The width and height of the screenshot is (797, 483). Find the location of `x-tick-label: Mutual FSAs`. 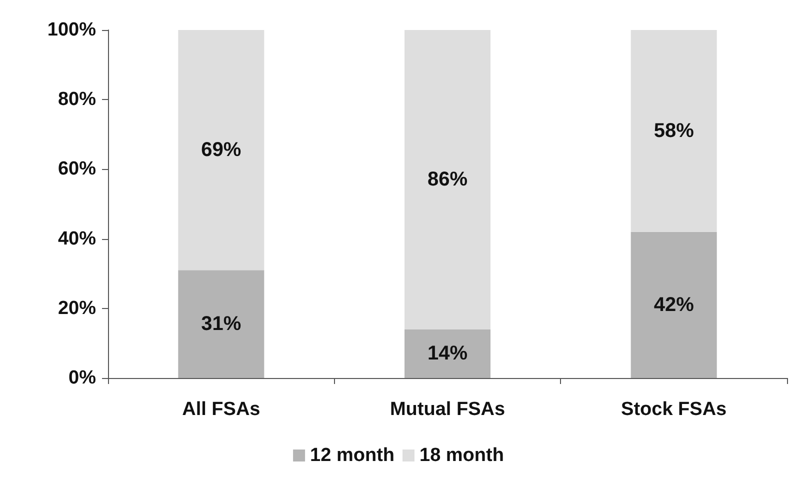

x-tick-label: Mutual FSAs is located at coordinates (448, 409).